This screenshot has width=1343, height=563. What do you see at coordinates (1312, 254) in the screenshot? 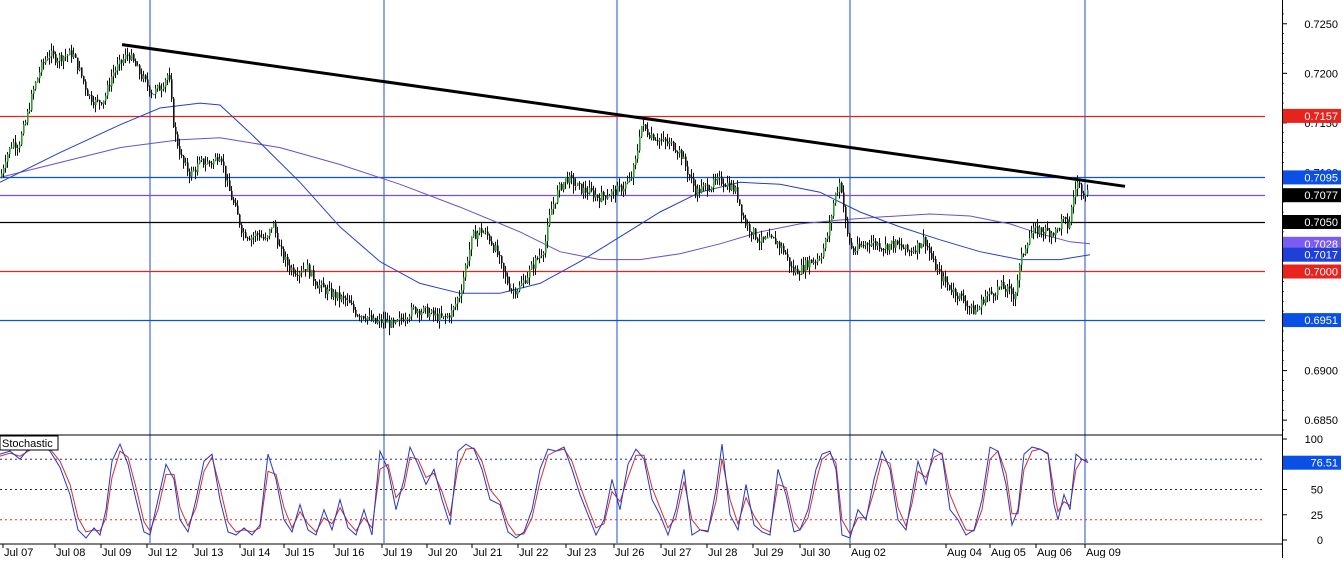
I see `price-tag-0.7017: 0.7017` at bounding box center [1312, 254].